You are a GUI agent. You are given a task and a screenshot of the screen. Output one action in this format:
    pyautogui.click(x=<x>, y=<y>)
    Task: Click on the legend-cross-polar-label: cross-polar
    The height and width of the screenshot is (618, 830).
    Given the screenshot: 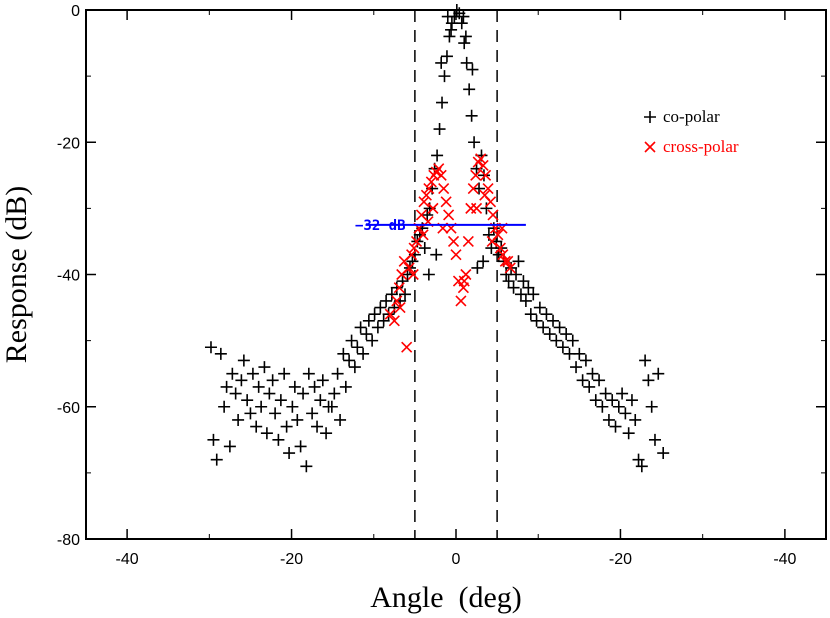 What is the action you would take?
    pyautogui.click(x=701, y=146)
    